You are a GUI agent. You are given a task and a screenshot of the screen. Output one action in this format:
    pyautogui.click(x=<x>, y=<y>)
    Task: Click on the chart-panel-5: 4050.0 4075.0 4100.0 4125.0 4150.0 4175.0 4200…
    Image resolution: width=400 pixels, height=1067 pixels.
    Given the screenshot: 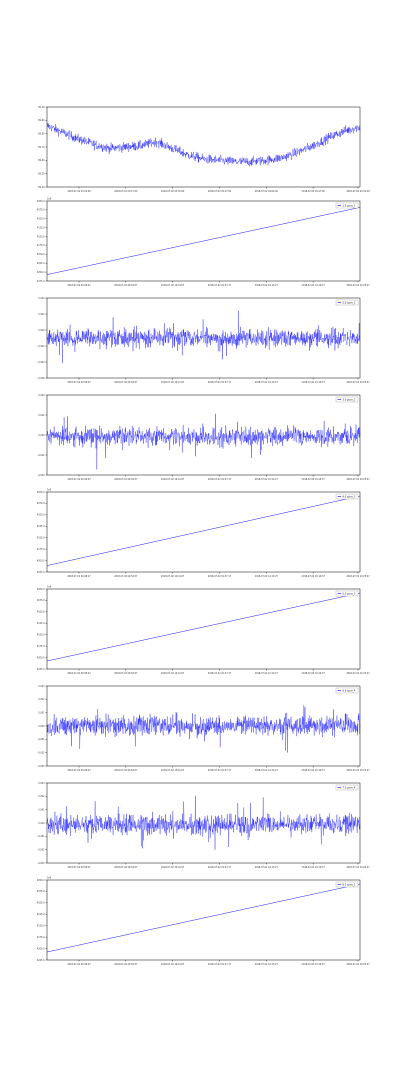 What is the action you would take?
    pyautogui.click(x=203, y=534)
    